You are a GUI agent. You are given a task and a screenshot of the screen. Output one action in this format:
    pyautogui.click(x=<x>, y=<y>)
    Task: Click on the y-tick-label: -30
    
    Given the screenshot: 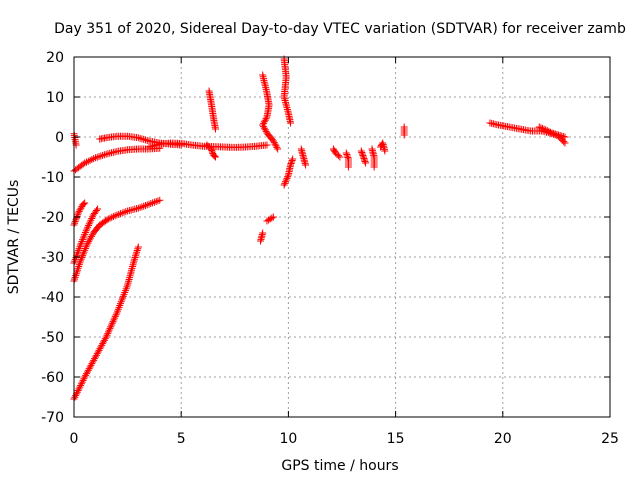 What is the action you would take?
    pyautogui.click(x=52, y=258)
    